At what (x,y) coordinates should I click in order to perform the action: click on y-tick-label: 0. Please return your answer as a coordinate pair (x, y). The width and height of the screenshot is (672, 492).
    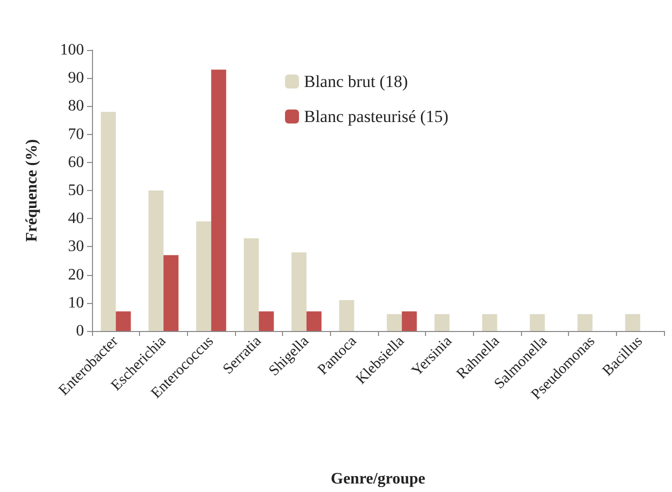
    Looking at the image, I should click on (80, 331).